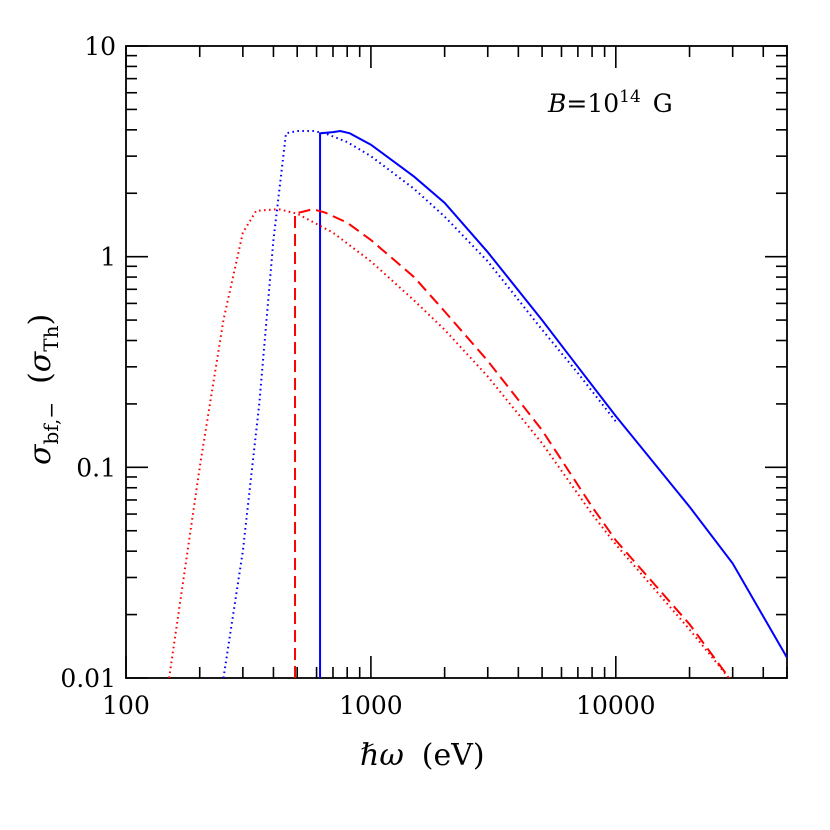  Describe the element at coordinates (371, 705) in the screenshot. I see `x-tick-label: 1000` at that location.